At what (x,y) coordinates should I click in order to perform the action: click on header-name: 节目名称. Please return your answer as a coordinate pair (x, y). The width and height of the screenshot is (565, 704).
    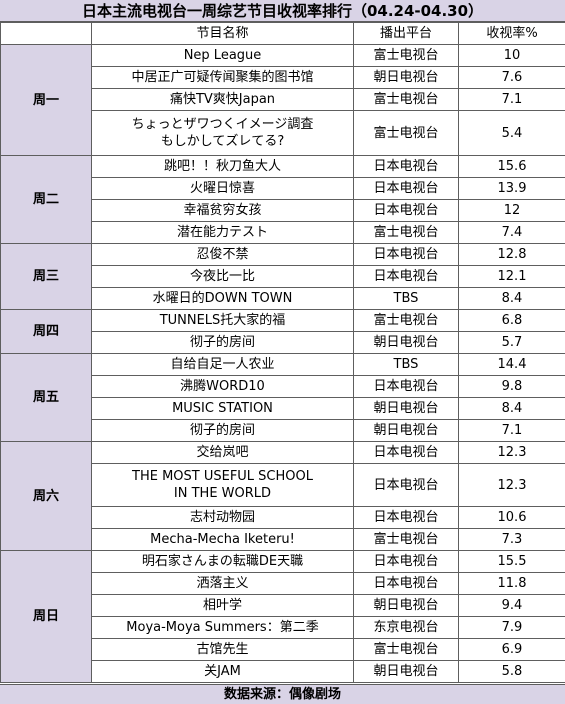
    Looking at the image, I should click on (222, 33).